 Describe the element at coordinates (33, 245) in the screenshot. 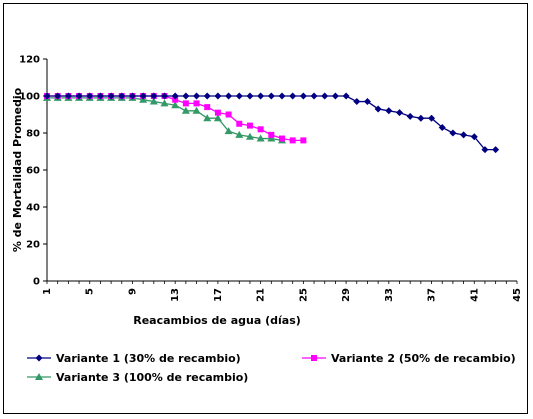

I see `y-tick-label: 20` at that location.